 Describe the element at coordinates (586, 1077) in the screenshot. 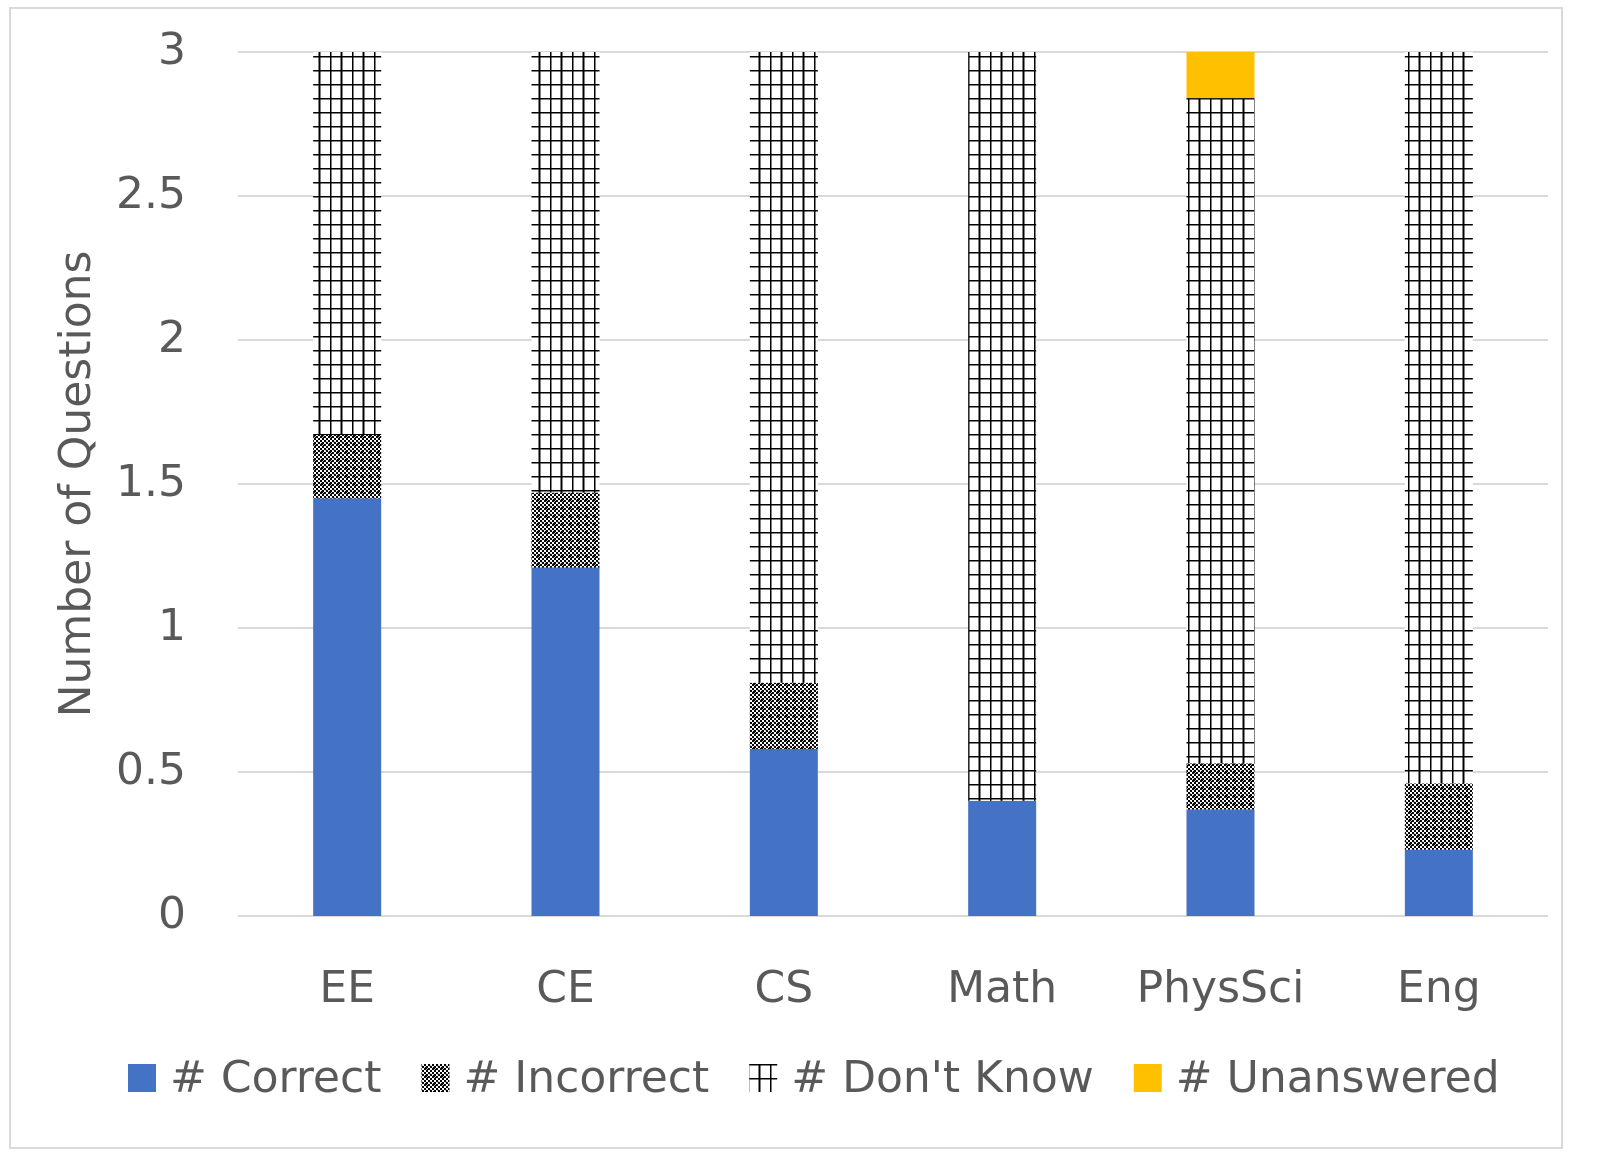

I see `legend-label: # Incorrect` at that location.